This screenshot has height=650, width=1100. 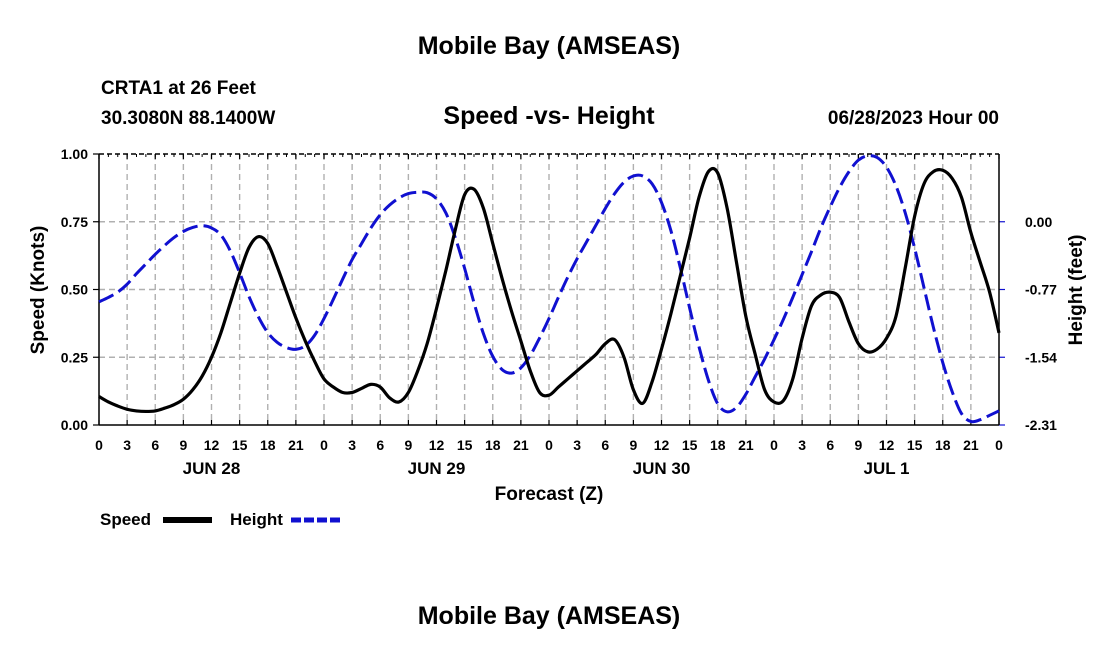 I want to click on legend: Speed Height, so click(x=221, y=519).